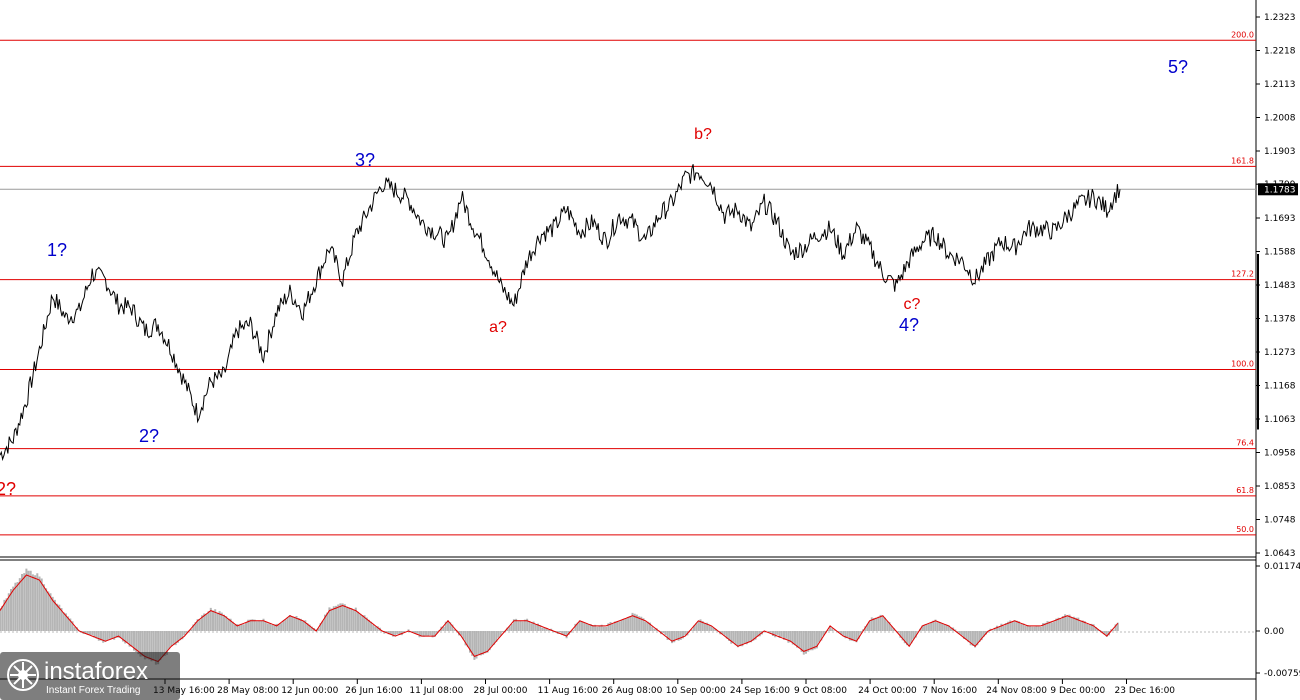 The image size is (1300, 700). I want to click on wave-label: 3?, so click(365, 160).